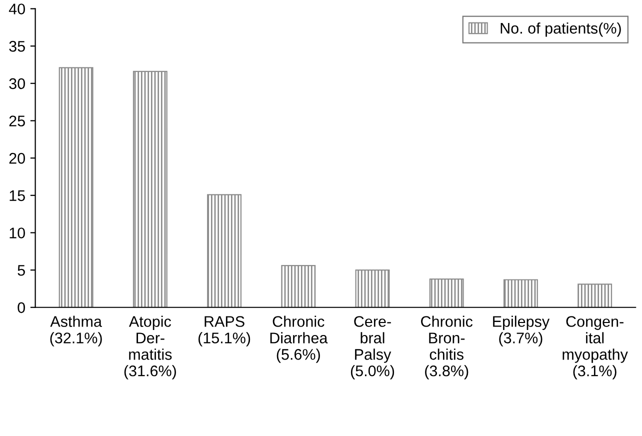 The height and width of the screenshot is (436, 642). Describe the element at coordinates (21, 308) in the screenshot. I see `y-tick-label: 0` at that location.